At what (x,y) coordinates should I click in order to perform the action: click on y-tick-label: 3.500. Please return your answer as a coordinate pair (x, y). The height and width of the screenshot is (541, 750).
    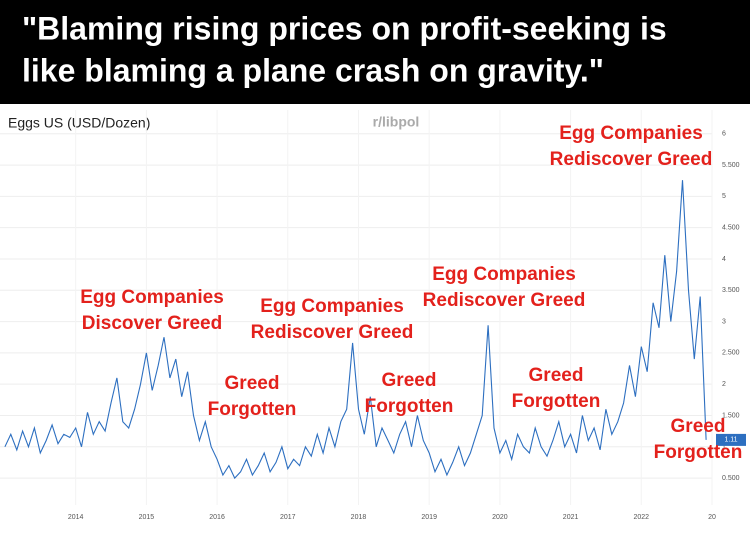
    Looking at the image, I should click on (731, 290).